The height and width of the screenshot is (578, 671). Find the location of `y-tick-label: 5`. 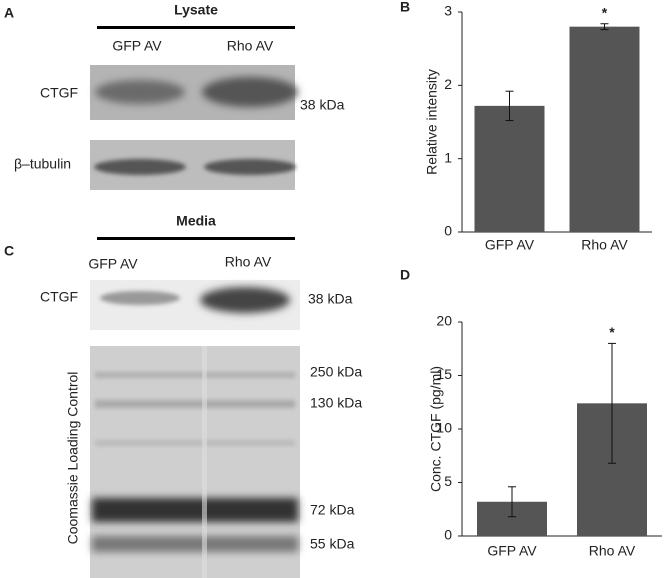

y-tick-label: 5 is located at coordinates (448, 481).